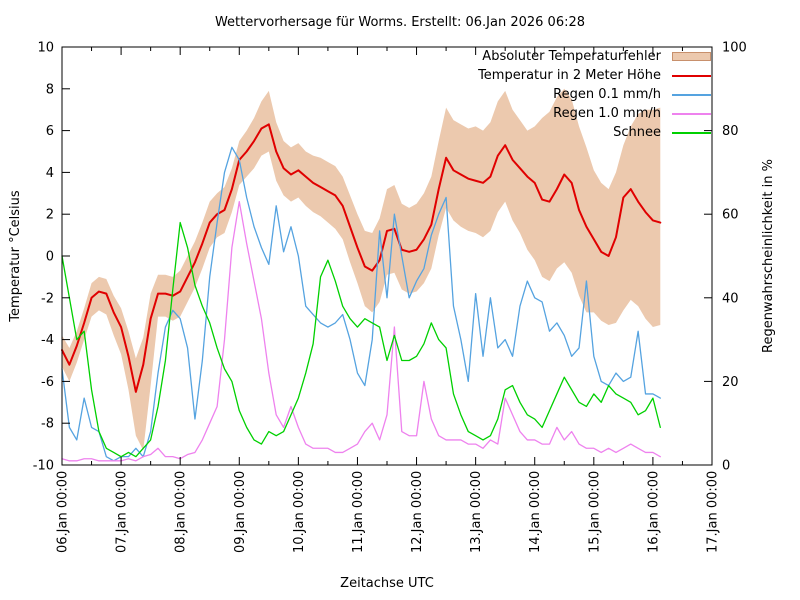 The width and height of the screenshot is (800, 600). What do you see at coordinates (734, 48) in the screenshot?
I see `y-right-tick-label: 100` at bounding box center [734, 48].